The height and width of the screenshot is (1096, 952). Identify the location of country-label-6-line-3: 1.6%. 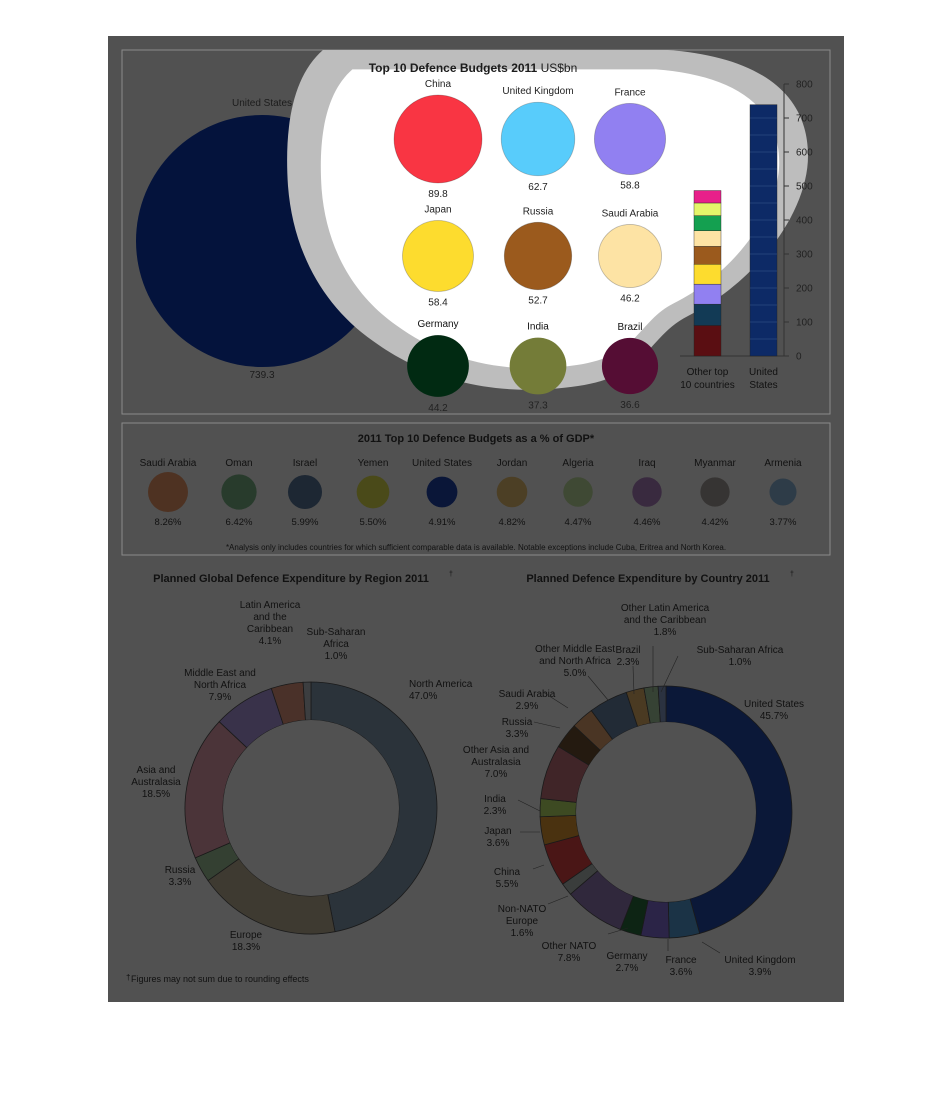
(522, 933).